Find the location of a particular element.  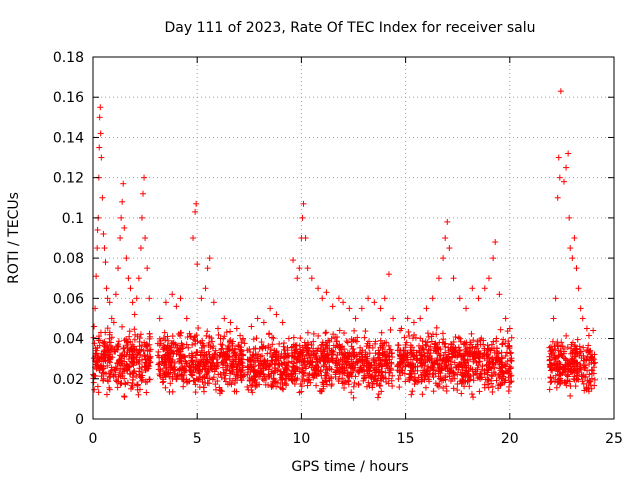

x-tick-label: 10 is located at coordinates (301, 439).